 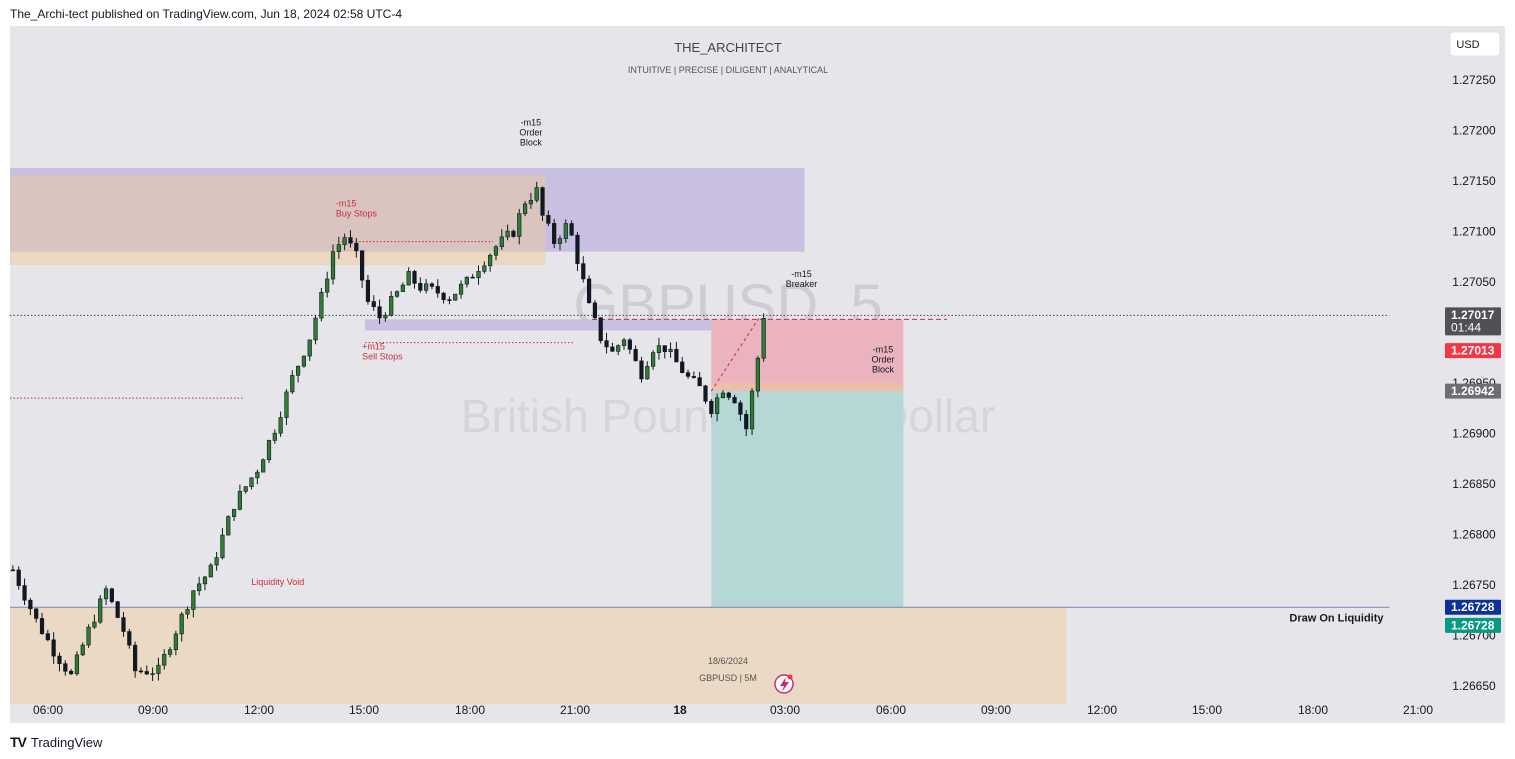 What do you see at coordinates (278, 219) in the screenshot?
I see `orange-top-zone` at bounding box center [278, 219].